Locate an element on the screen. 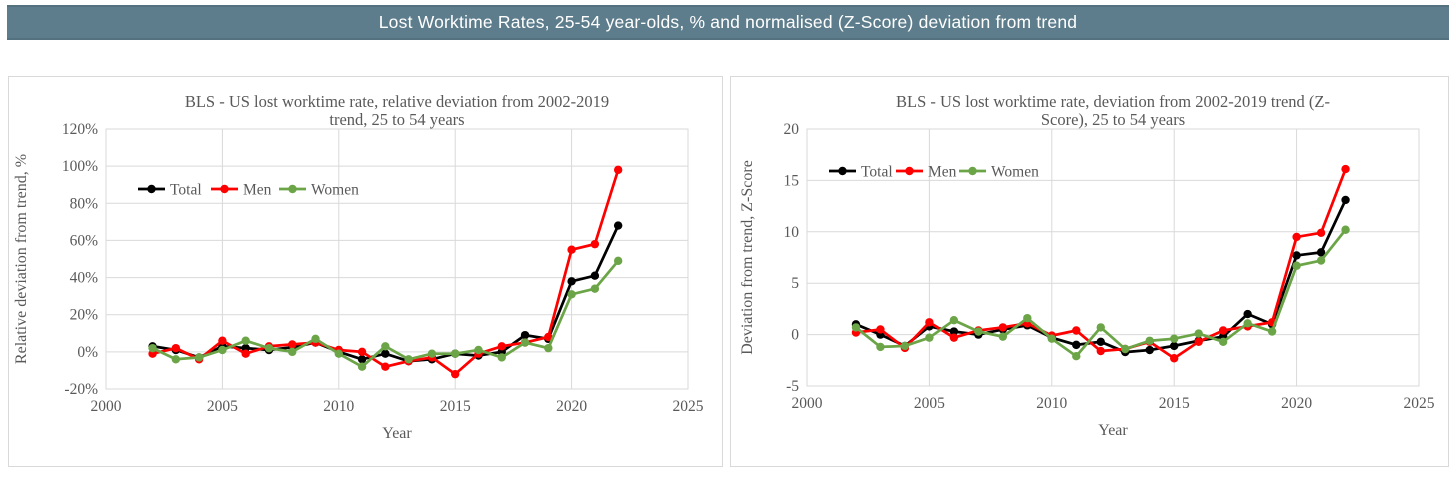 Image resolution: width=1456 pixels, height=479 pixels. legend-label: Total is located at coordinates (186, 190).